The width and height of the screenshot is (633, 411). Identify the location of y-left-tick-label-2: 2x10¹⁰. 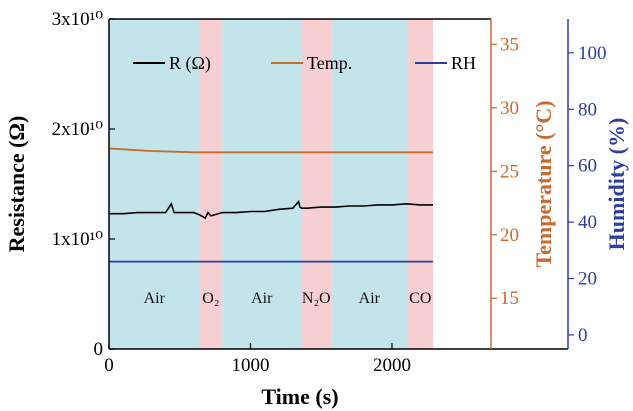
(78, 129).